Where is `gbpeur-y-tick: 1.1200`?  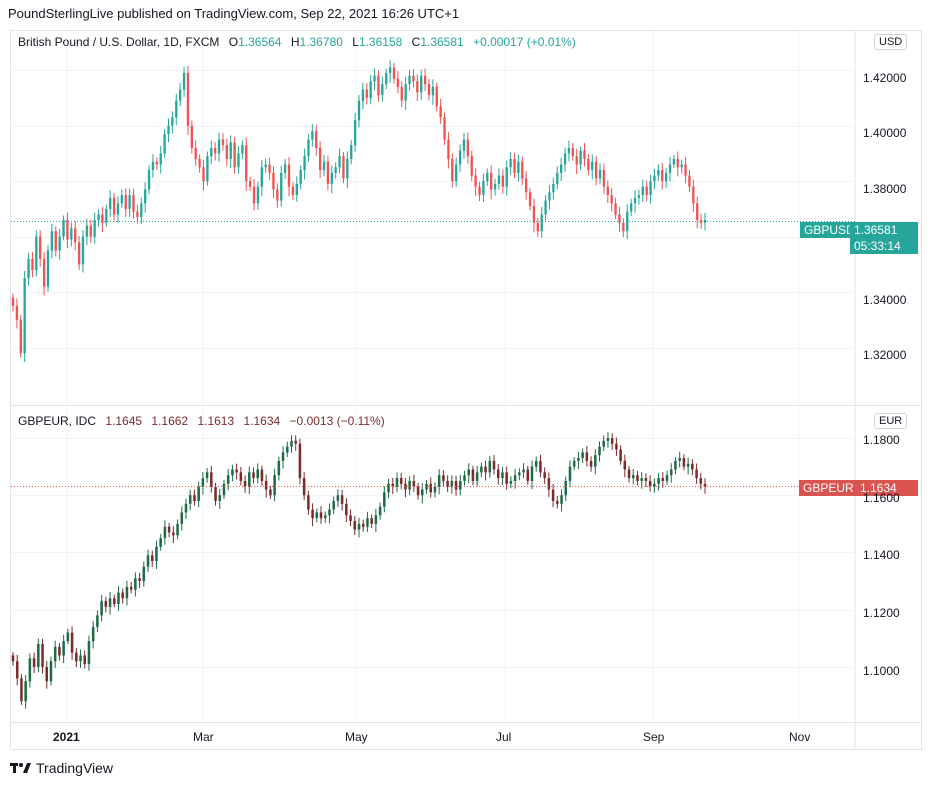
gbpeur-y-tick: 1.1200 is located at coordinates (881, 613).